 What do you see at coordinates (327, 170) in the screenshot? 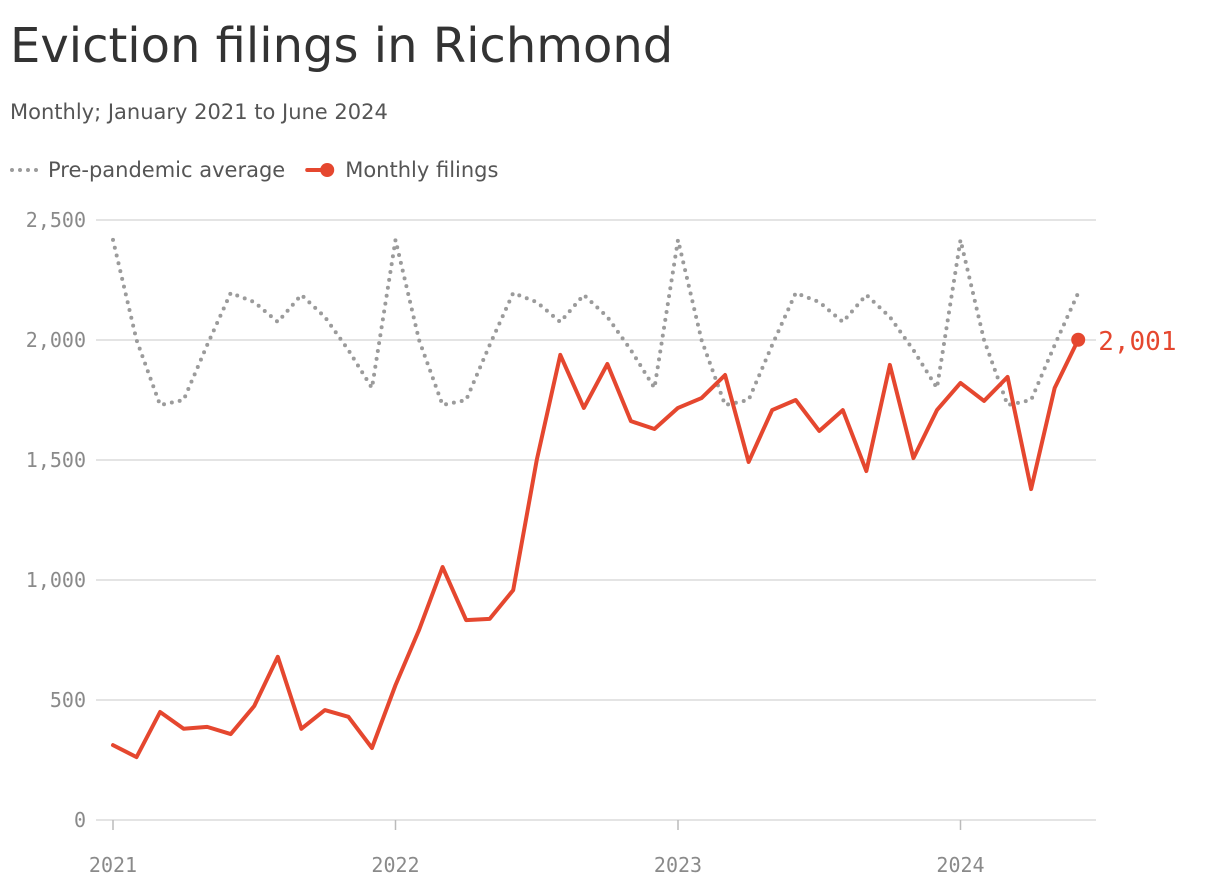
I see `legend-marker` at bounding box center [327, 170].